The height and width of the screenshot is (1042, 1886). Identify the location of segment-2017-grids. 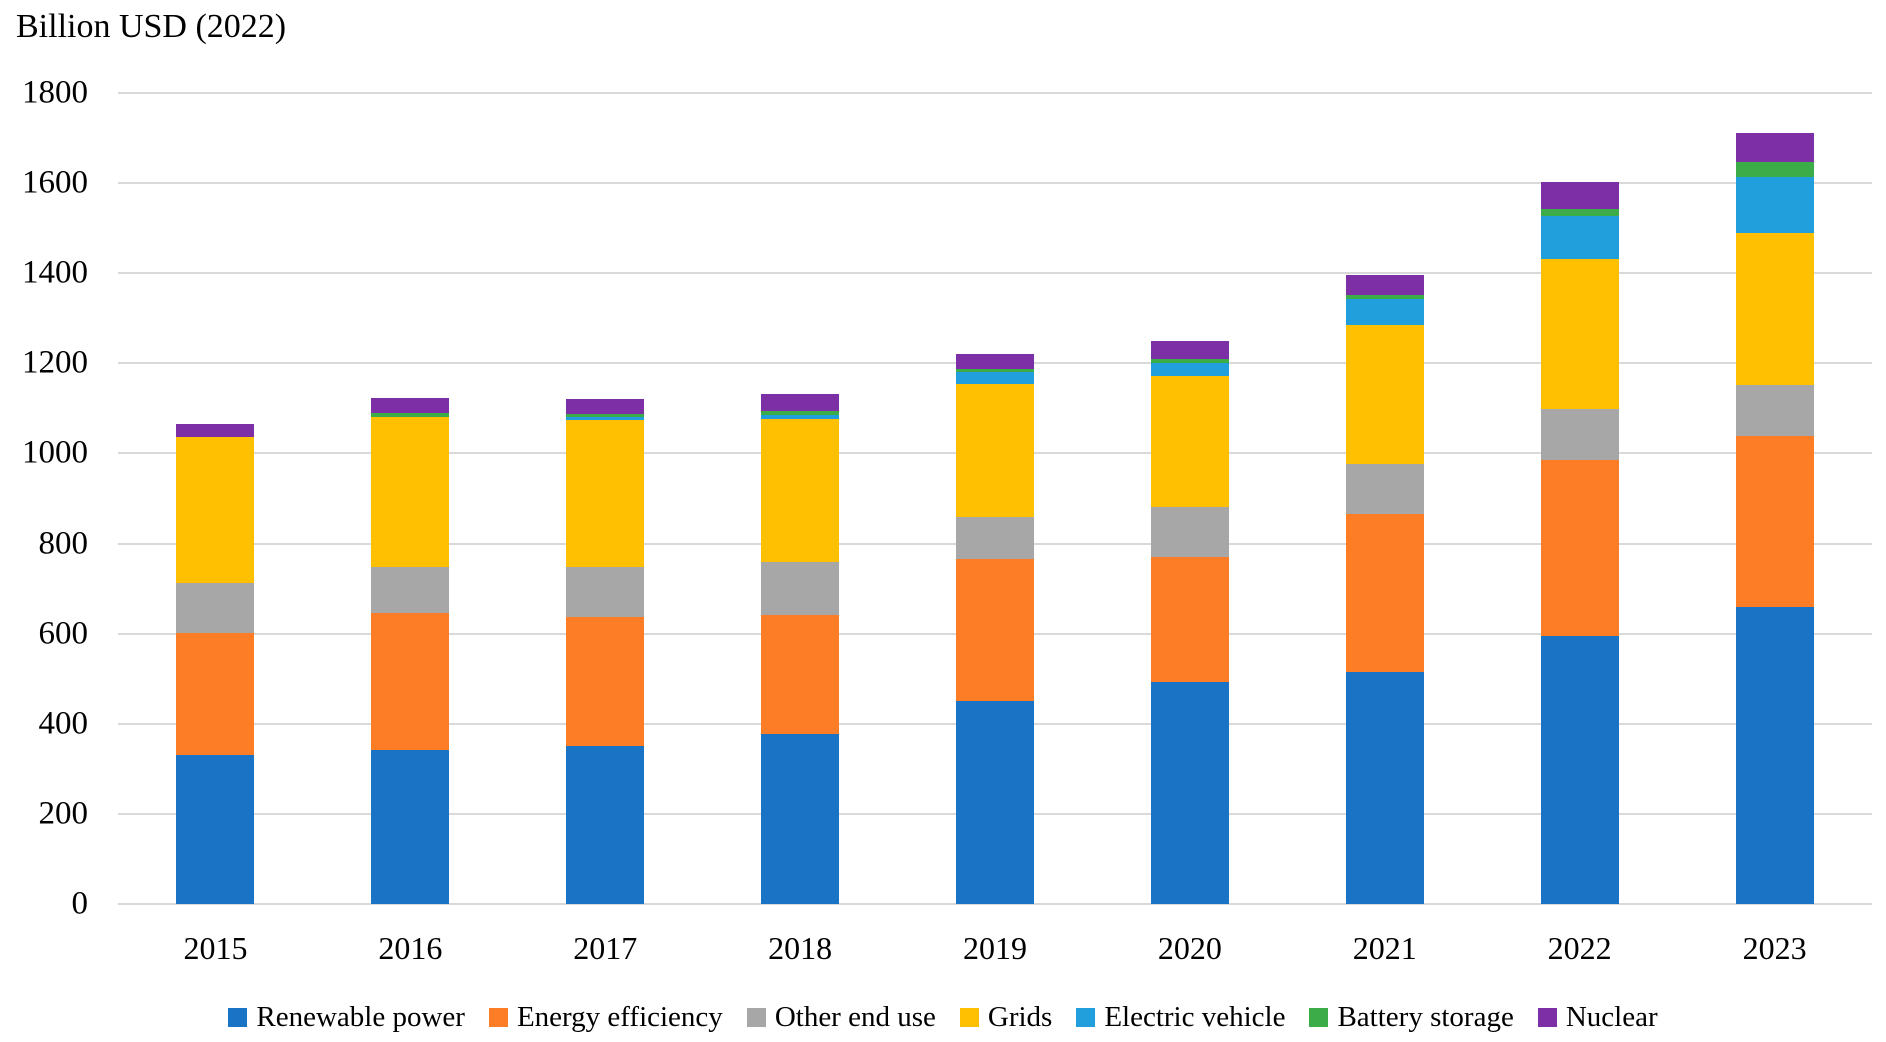
(605, 494).